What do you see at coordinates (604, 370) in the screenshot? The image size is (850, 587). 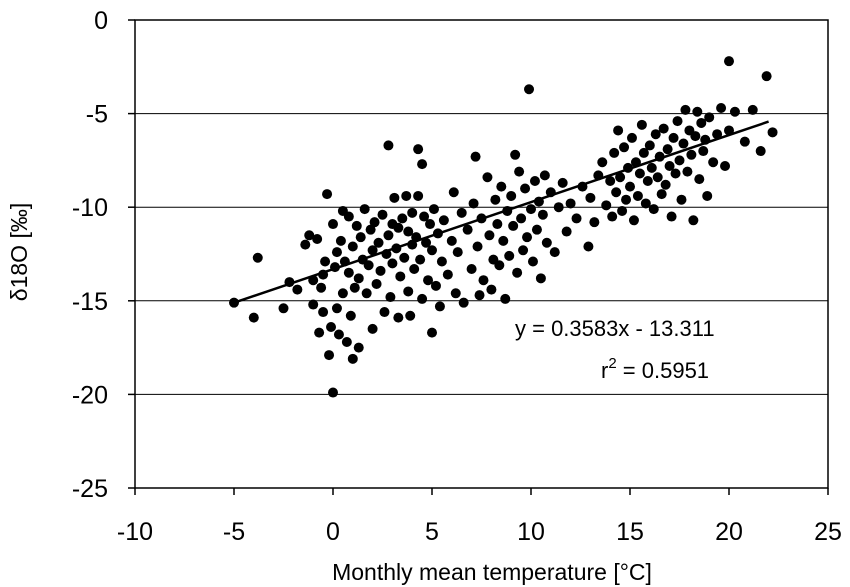 I see `r-squared-prefix: r` at bounding box center [604, 370].